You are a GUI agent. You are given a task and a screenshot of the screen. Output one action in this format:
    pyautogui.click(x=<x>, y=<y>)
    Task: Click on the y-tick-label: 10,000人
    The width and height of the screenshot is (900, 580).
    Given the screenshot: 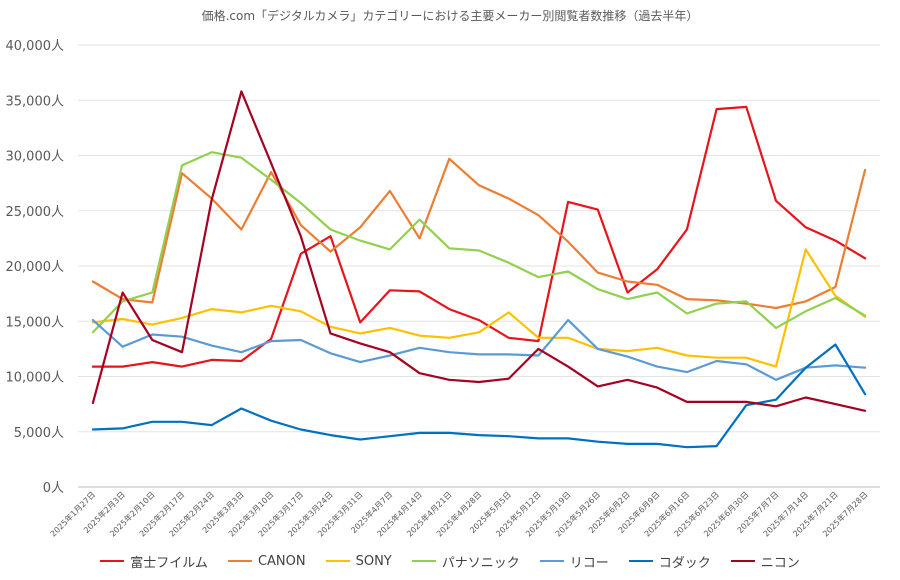 What is the action you would take?
    pyautogui.click(x=35, y=378)
    